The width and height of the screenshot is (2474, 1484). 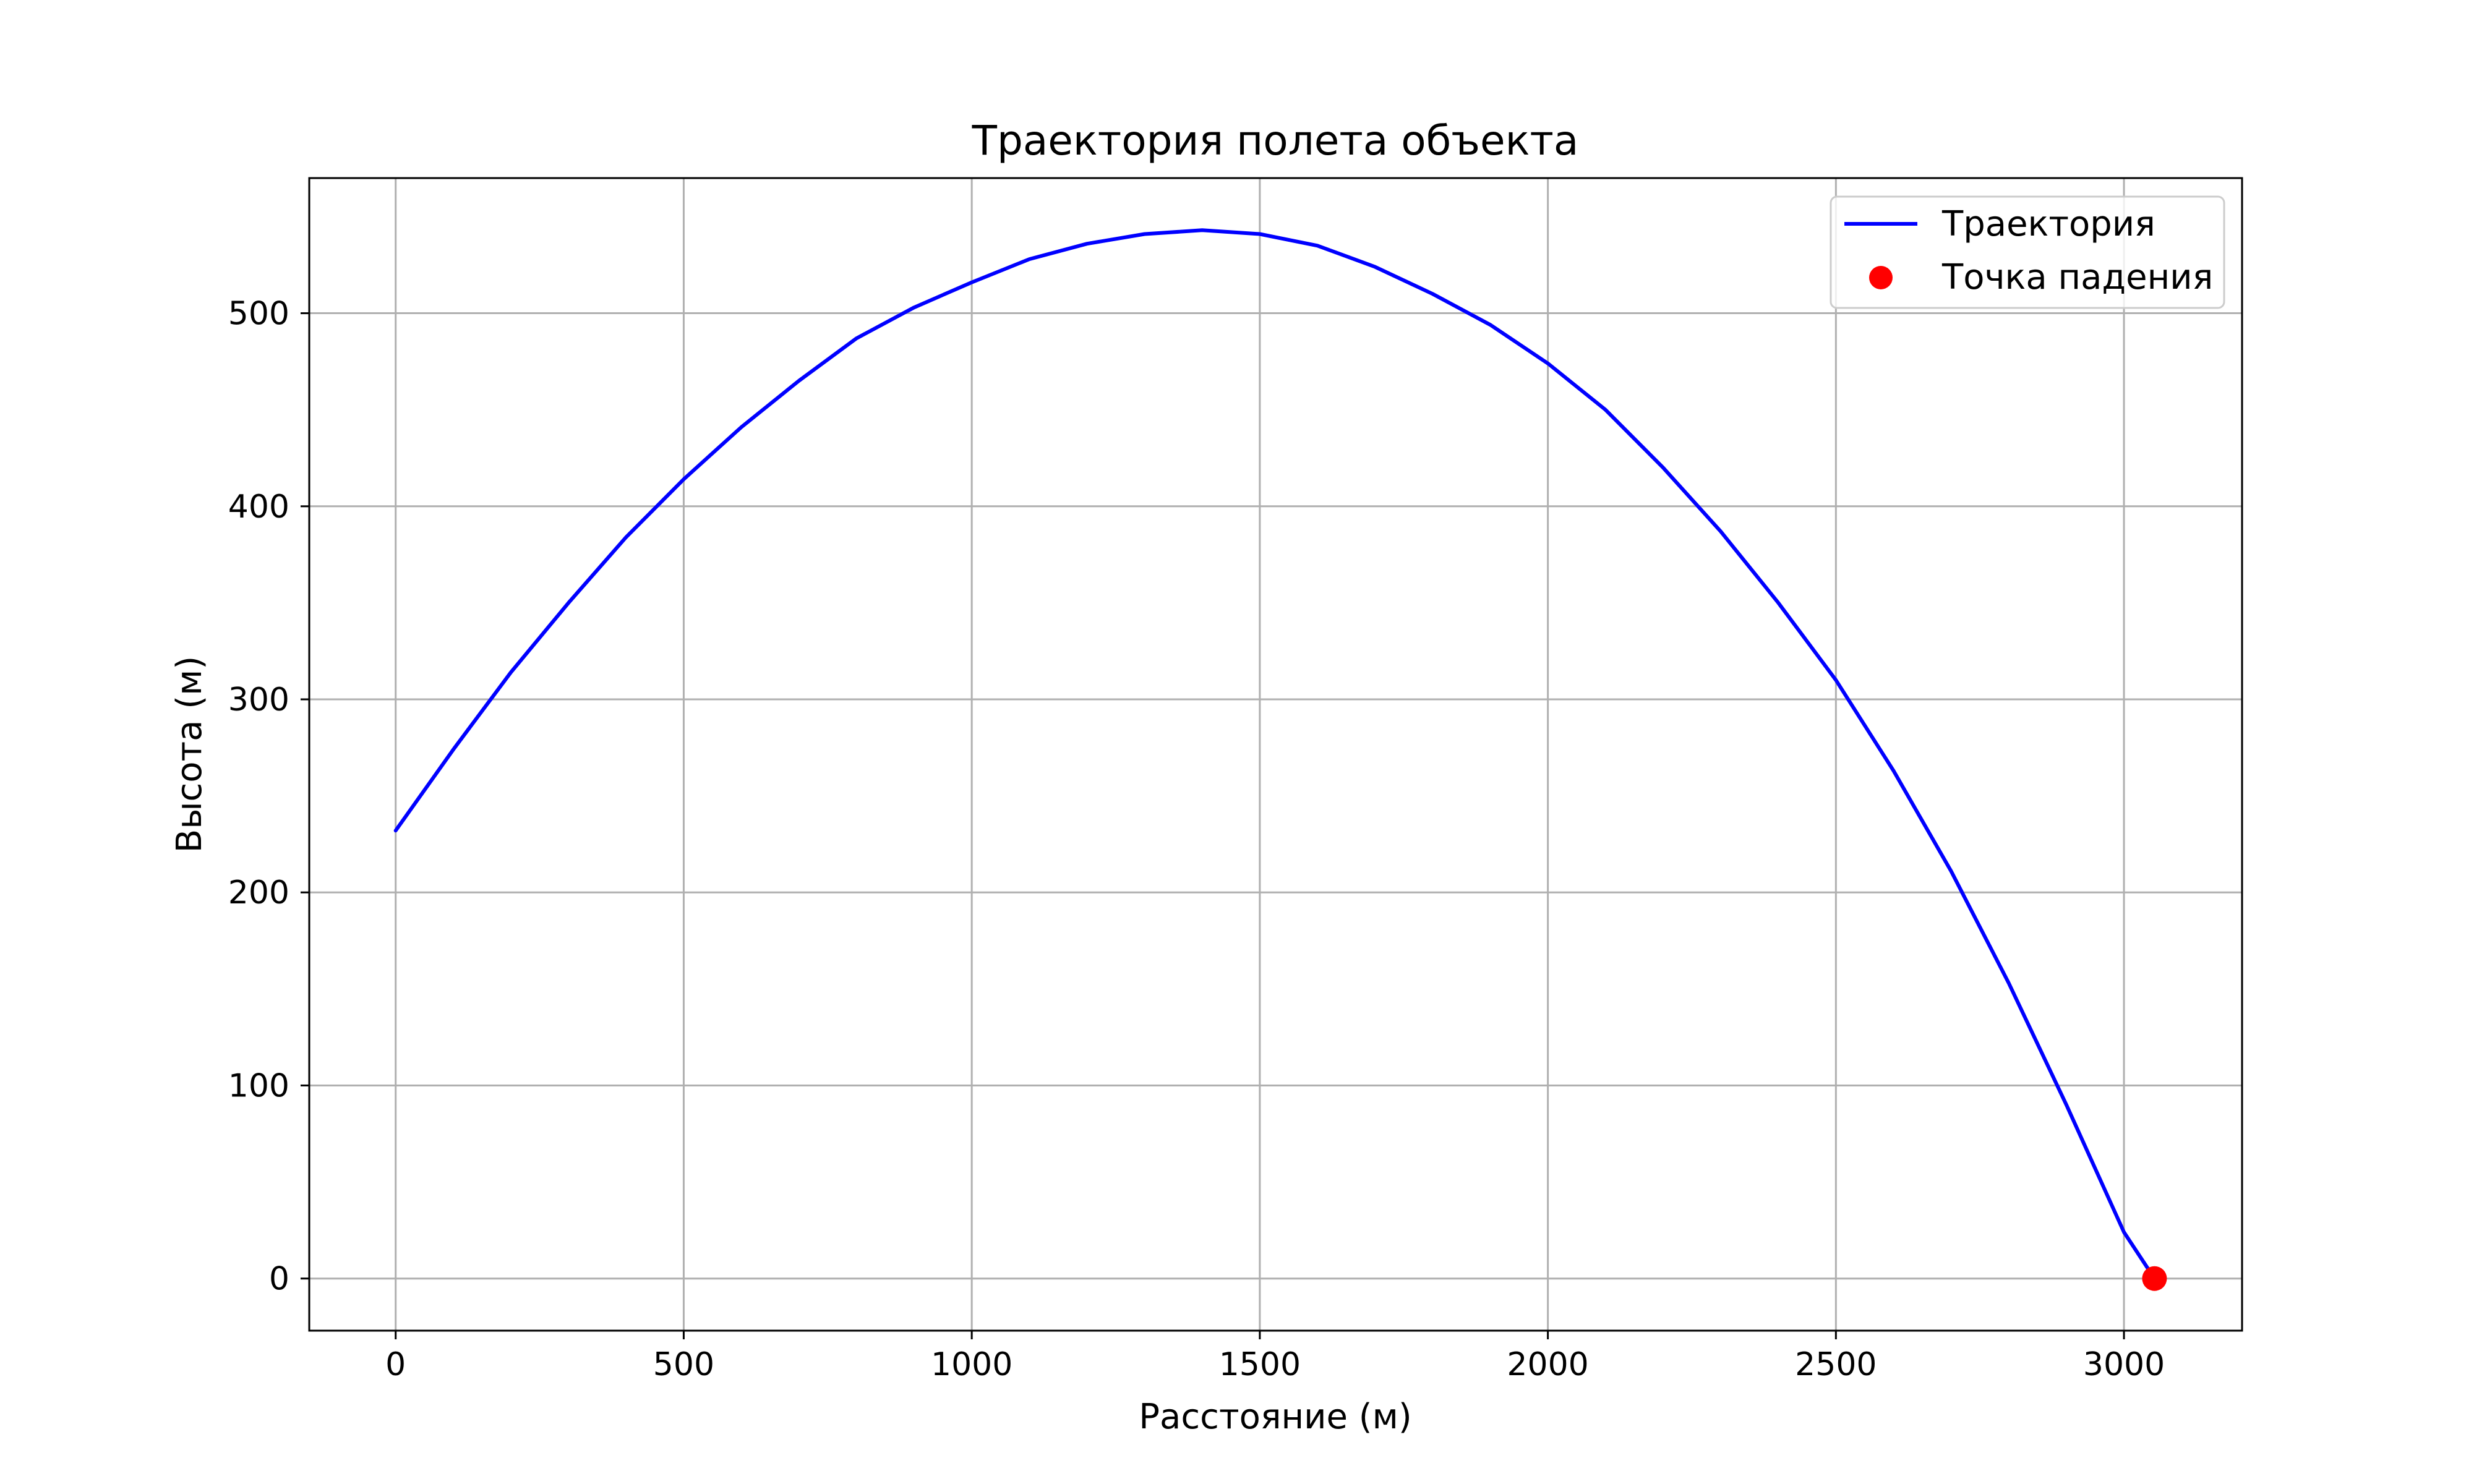 I want to click on y-tick-label: 500, so click(x=258, y=314).